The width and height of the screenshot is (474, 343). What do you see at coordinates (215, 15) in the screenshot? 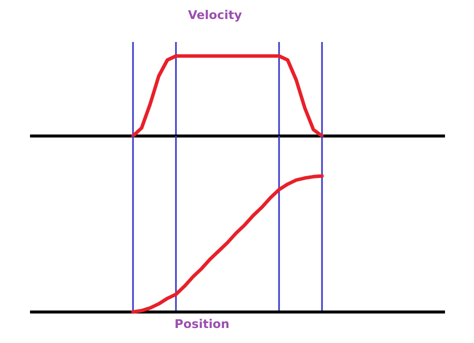
I see `chart-title: Velocity` at bounding box center [215, 15].